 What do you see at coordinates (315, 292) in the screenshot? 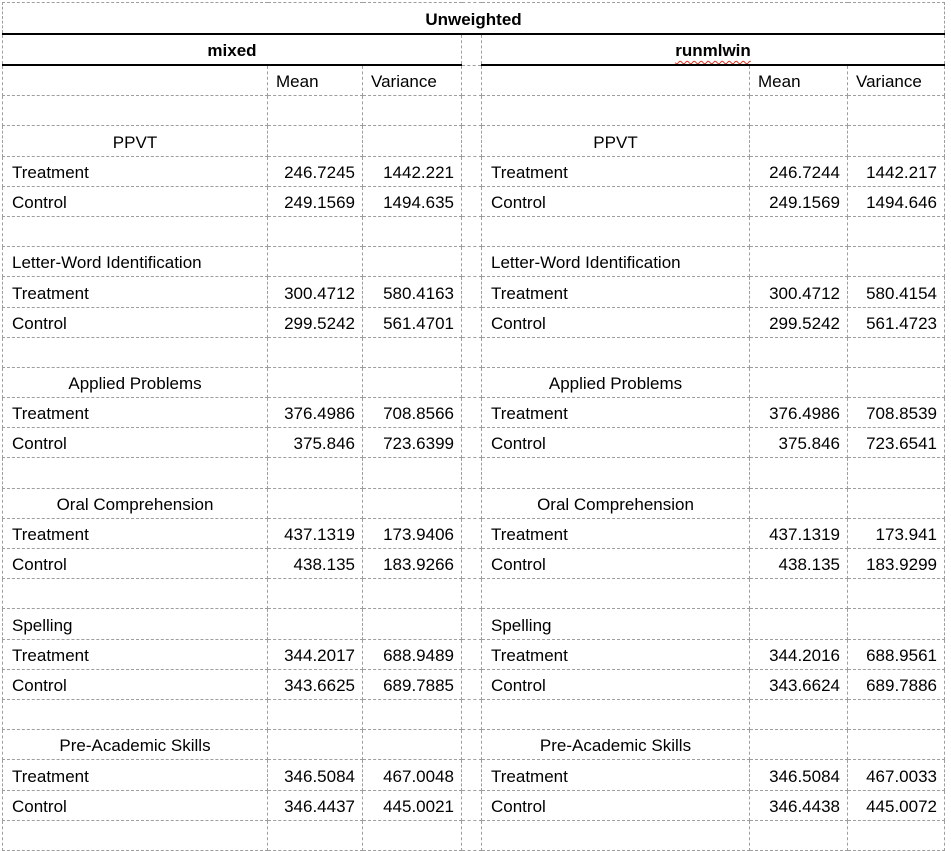
I see `mean-cell: 300.4712` at bounding box center [315, 292].